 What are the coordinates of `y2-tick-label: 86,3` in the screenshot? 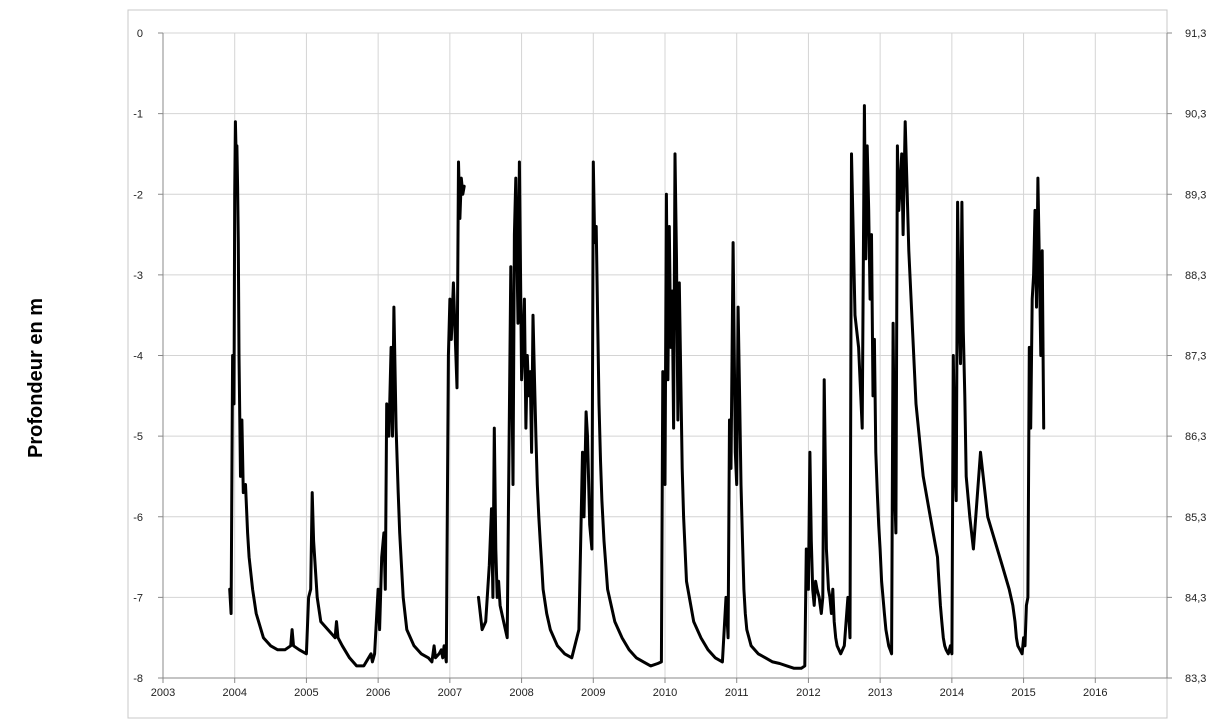 It's located at (1195, 437).